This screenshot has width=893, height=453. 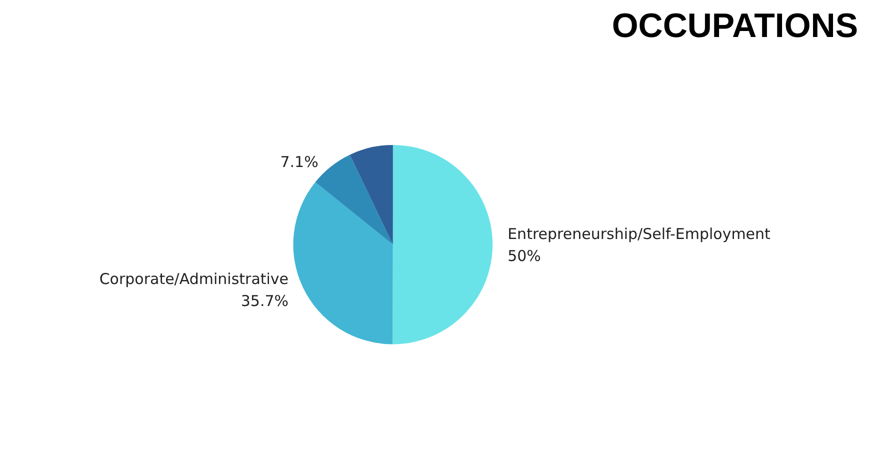 What do you see at coordinates (735, 26) in the screenshot?
I see `chart-title: OCCUPATIONS` at bounding box center [735, 26].